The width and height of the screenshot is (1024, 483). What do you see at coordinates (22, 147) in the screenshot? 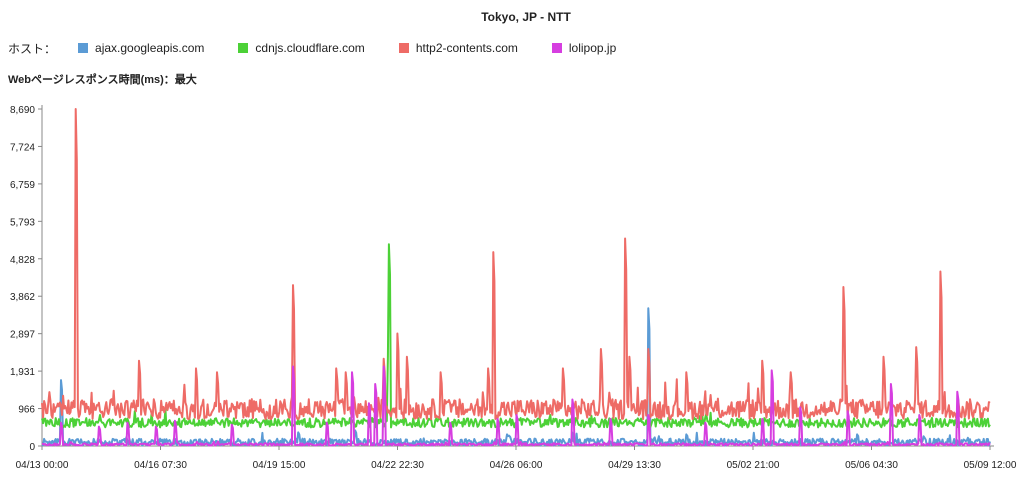
I see `y-tick-label: 7,724` at bounding box center [22, 147].